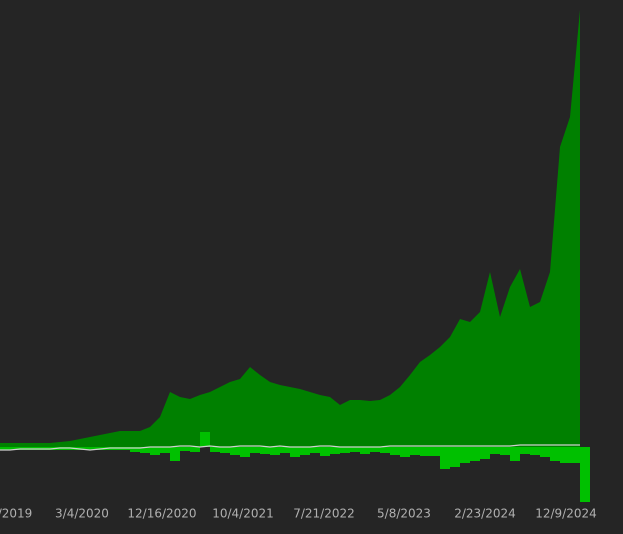 This screenshot has height=534, width=623. Describe the element at coordinates (161, 514) in the screenshot. I see `x-tick-label: 12/16/2020` at that location.